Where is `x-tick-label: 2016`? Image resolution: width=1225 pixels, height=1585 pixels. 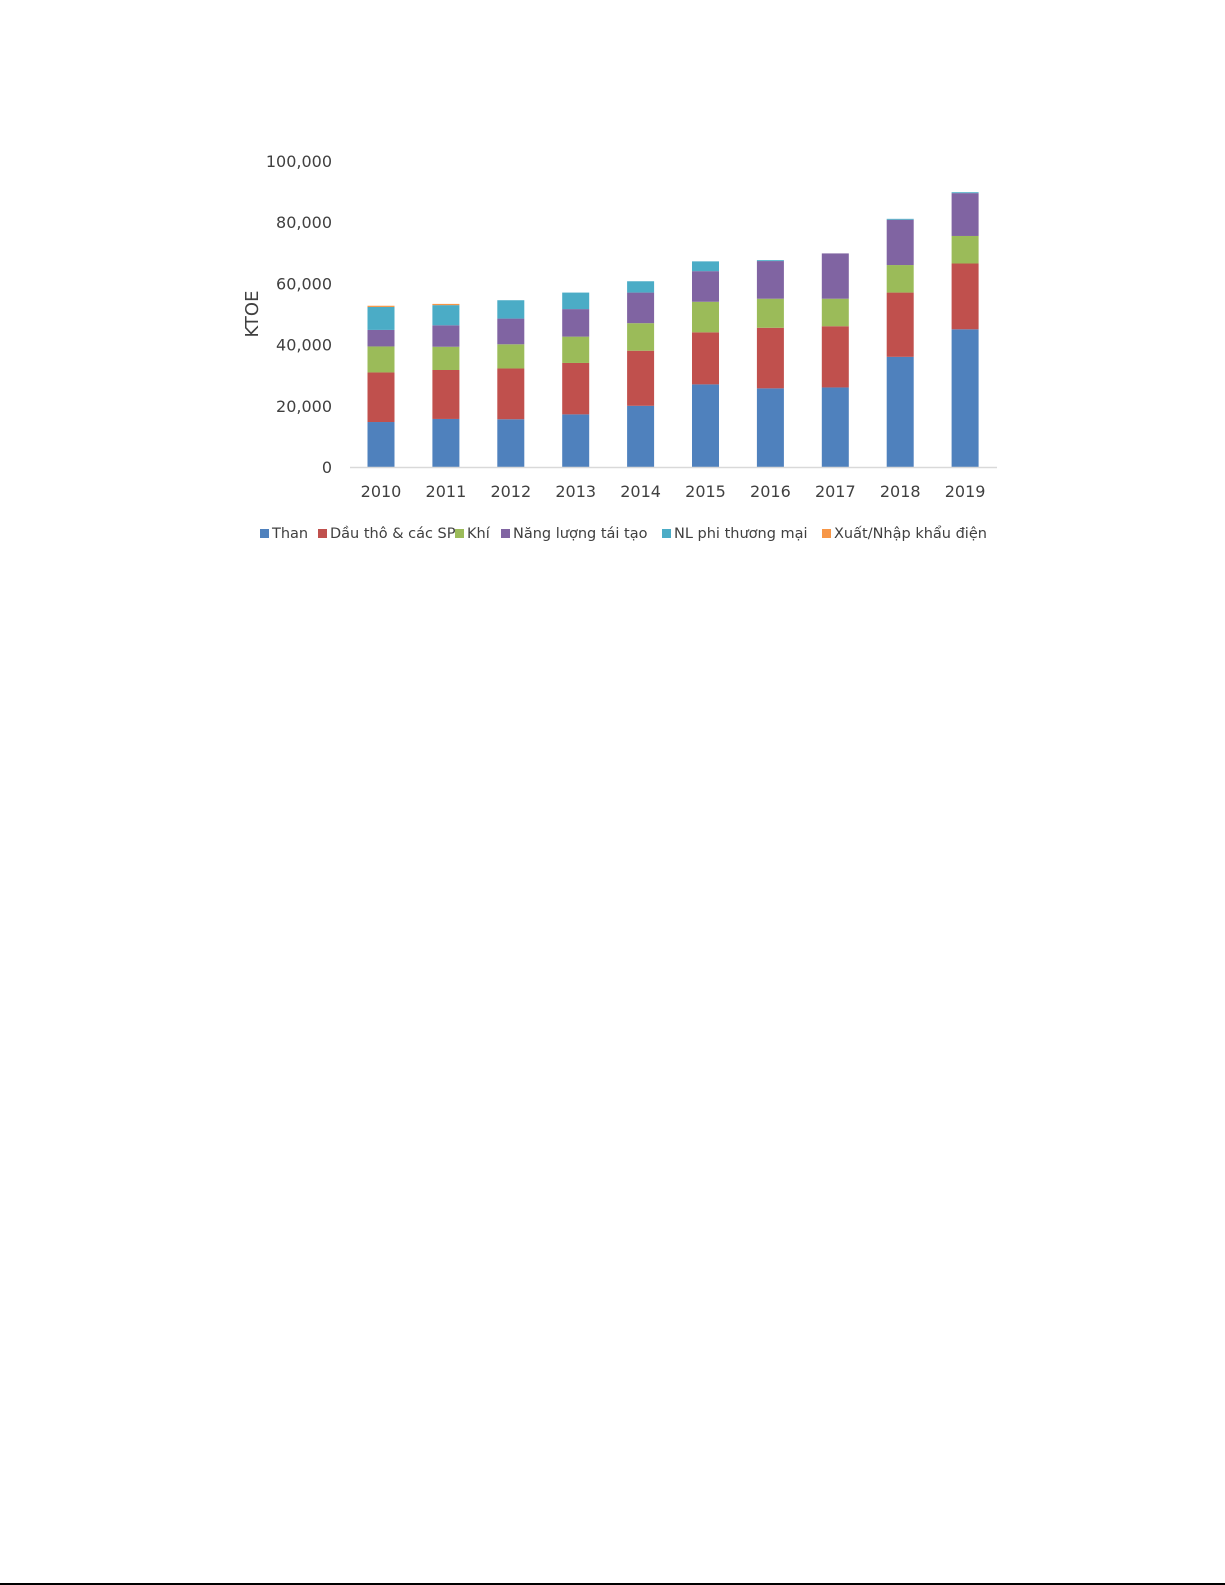
x-tick-label: 2016 is located at coordinates (770, 491).